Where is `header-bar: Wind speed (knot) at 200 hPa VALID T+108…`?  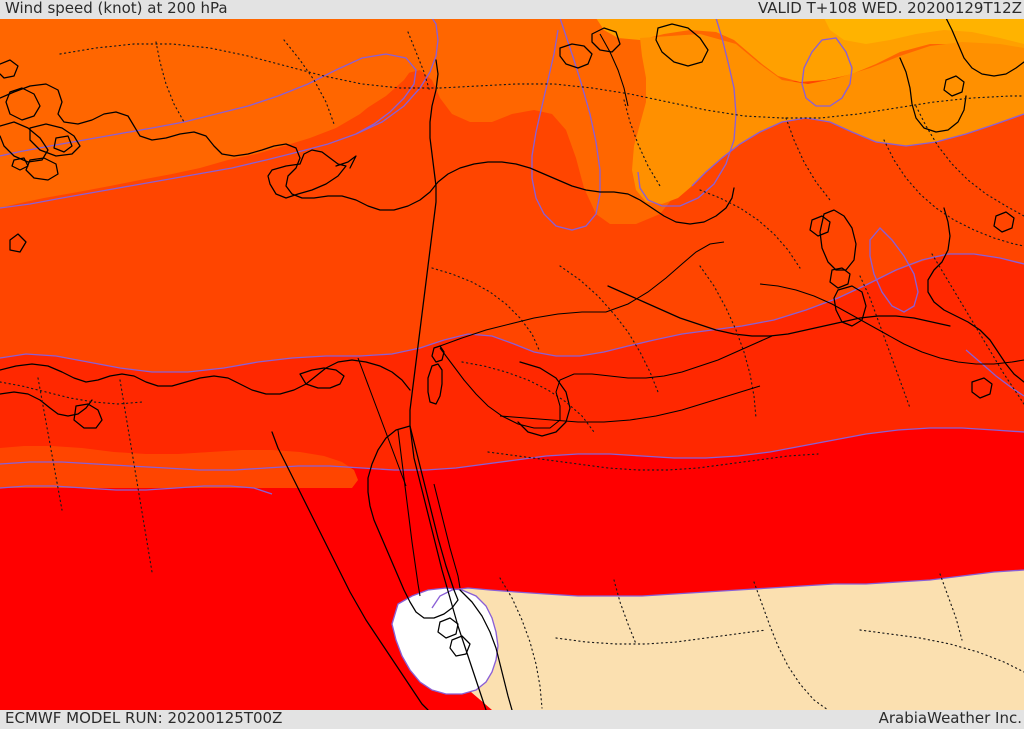
header-bar: Wind speed (knot) at 200 hPa VALID T+108… is located at coordinates (512, 9).